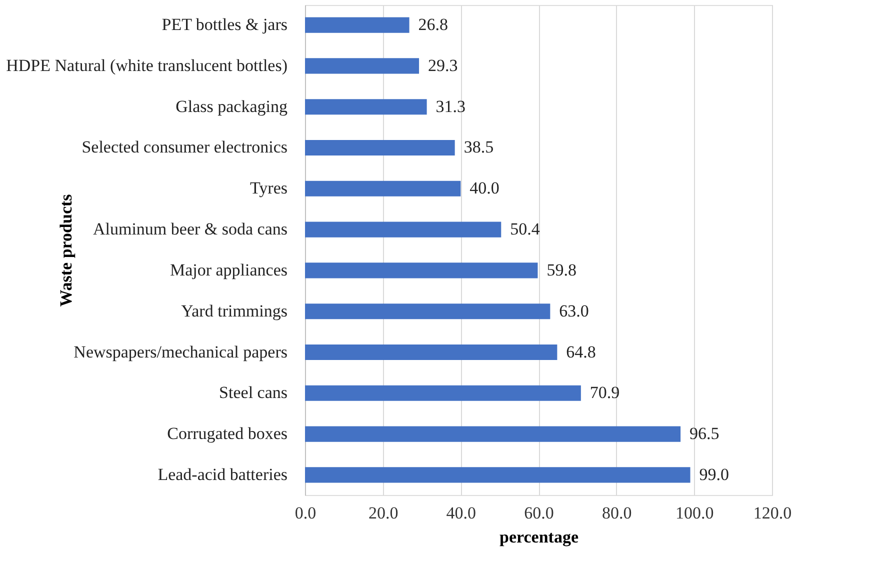 This screenshot has height=567, width=892. What do you see at coordinates (232, 106) in the screenshot?
I see `y-tick-label: Glass packaging` at bounding box center [232, 106].